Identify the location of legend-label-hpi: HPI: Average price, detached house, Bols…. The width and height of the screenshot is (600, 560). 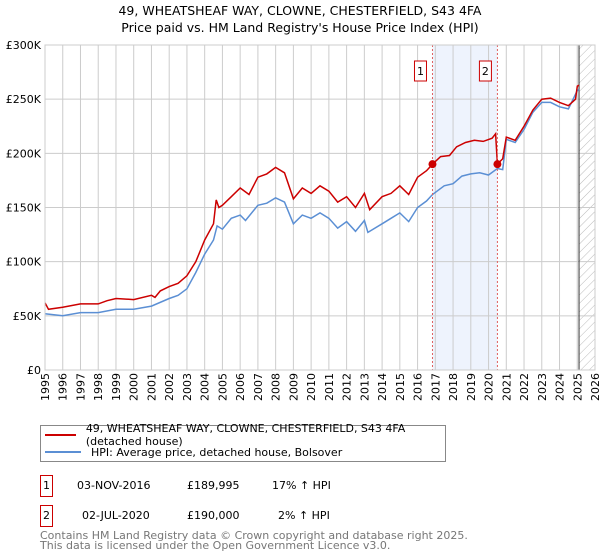
(217, 452).